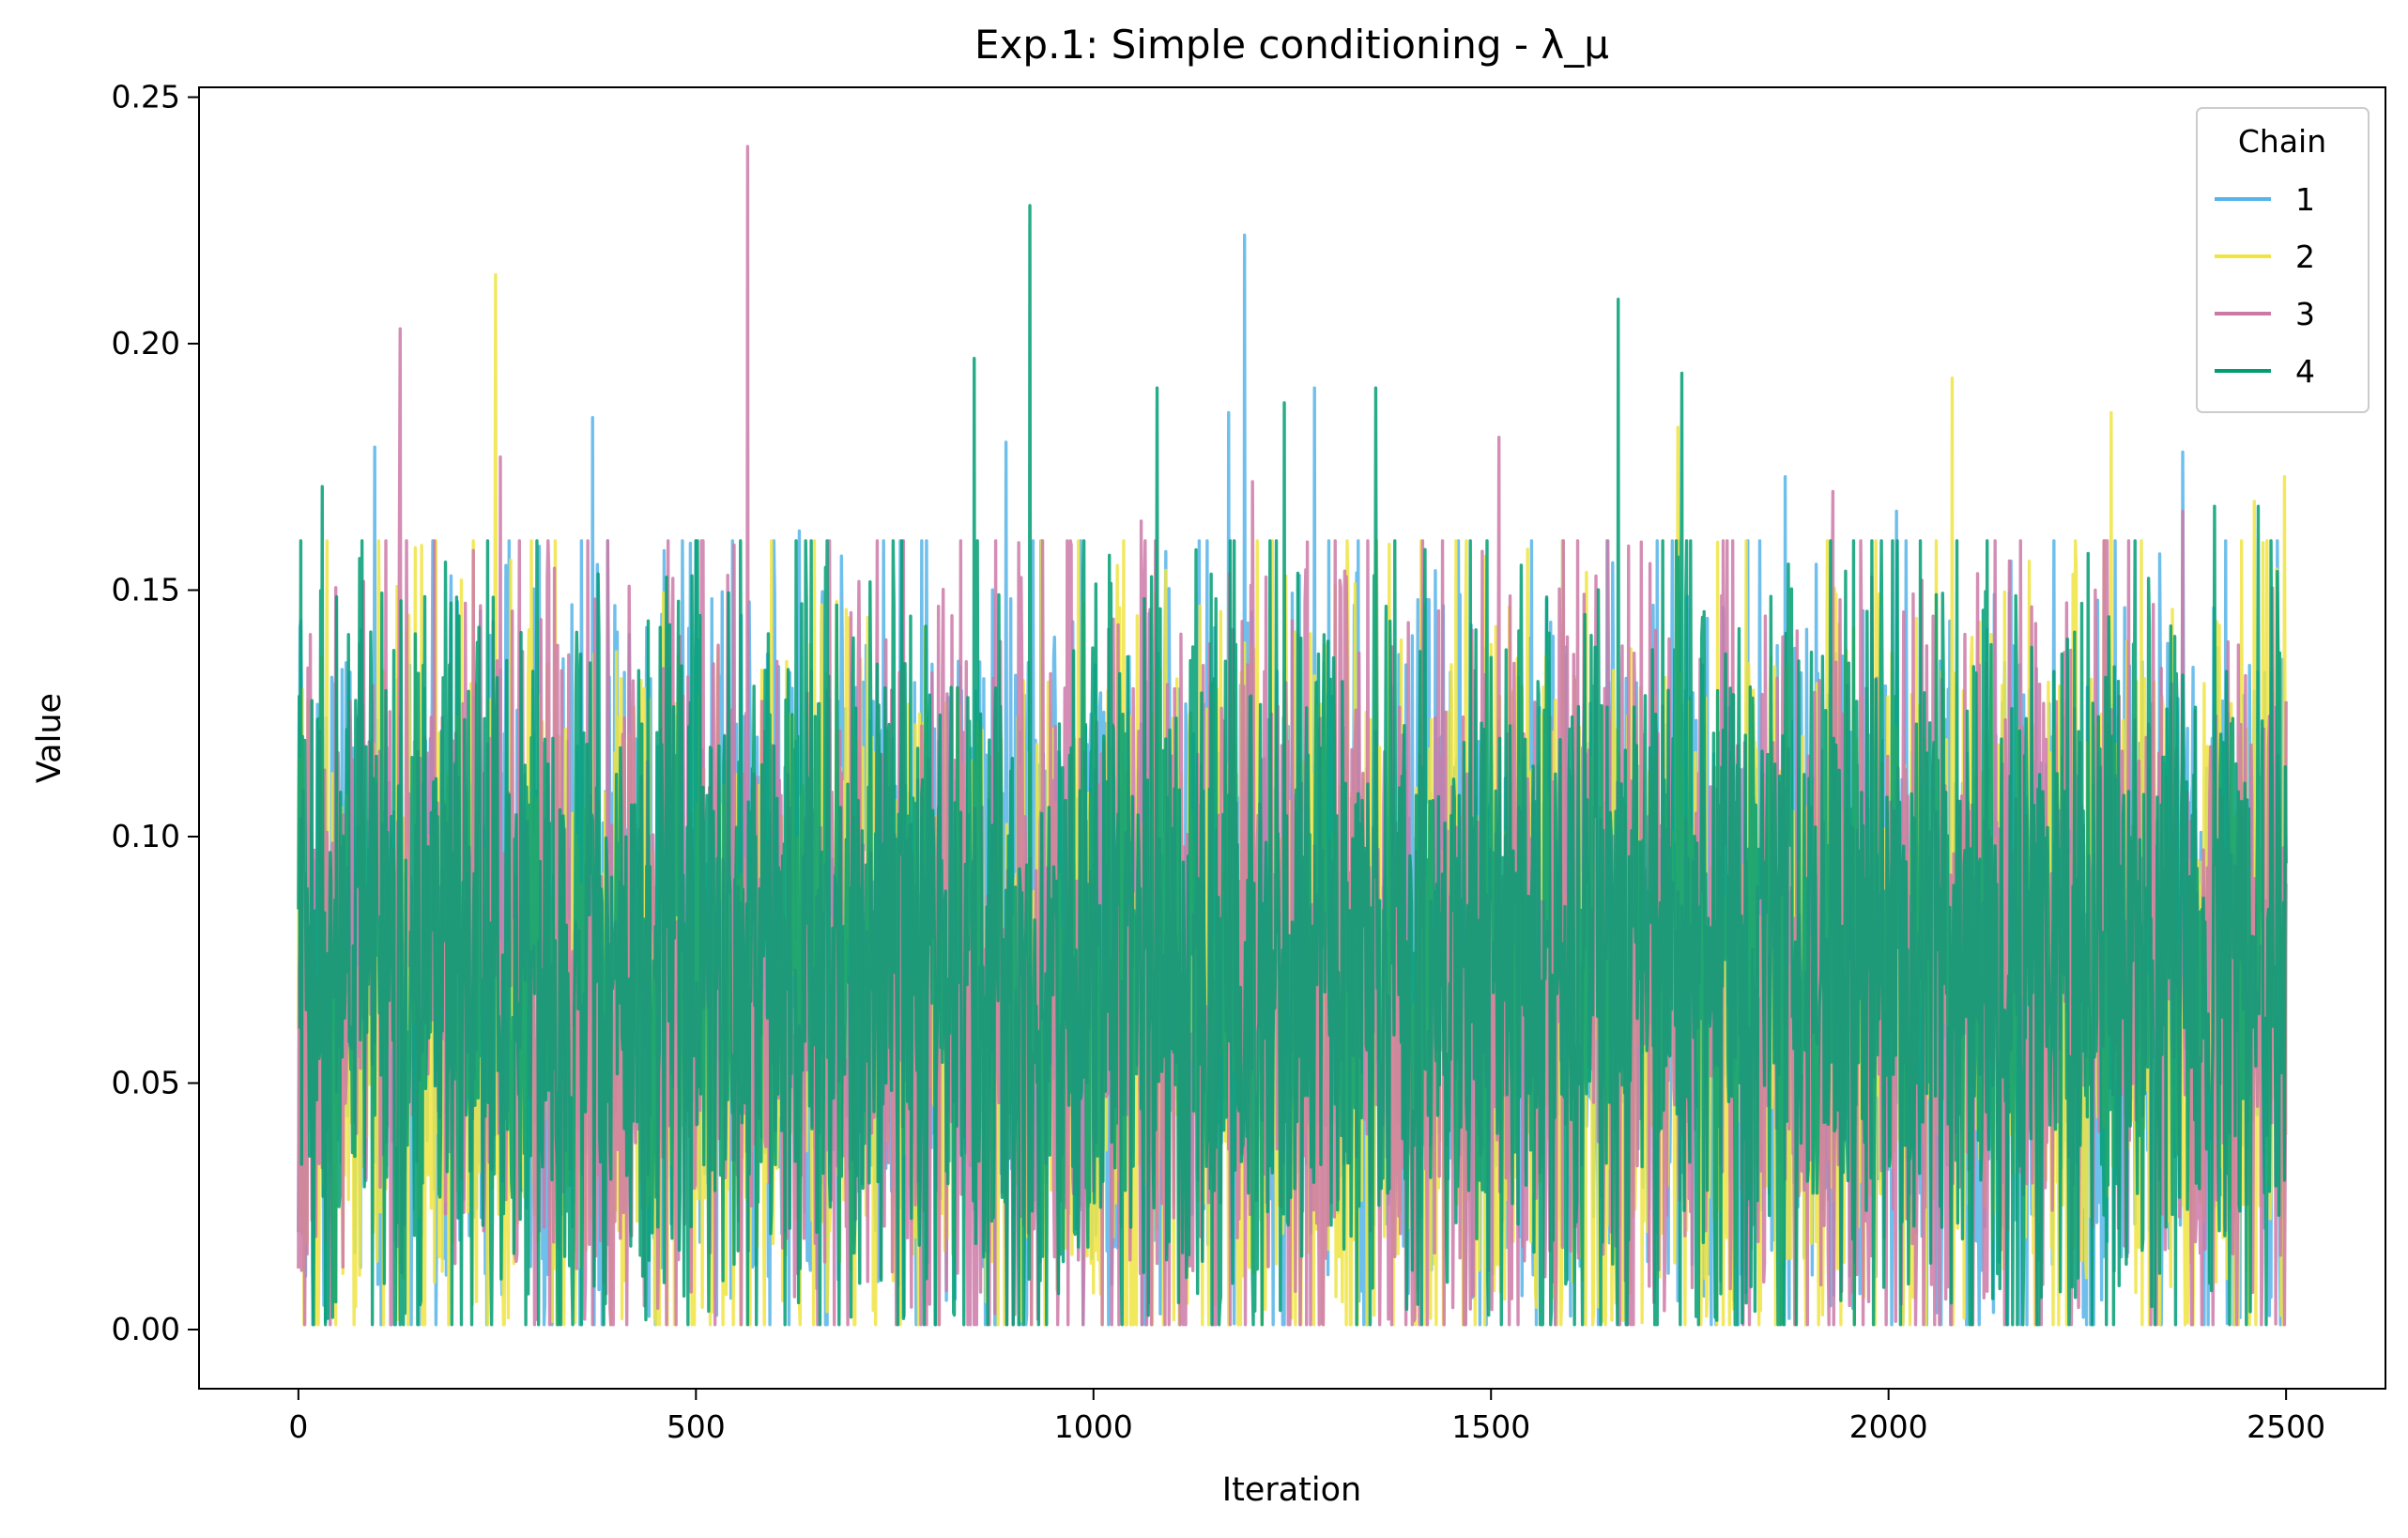 The height and width of the screenshot is (1538, 2408). Describe the element at coordinates (146, 590) in the screenshot. I see `y-tick-label: 0.15` at that location.